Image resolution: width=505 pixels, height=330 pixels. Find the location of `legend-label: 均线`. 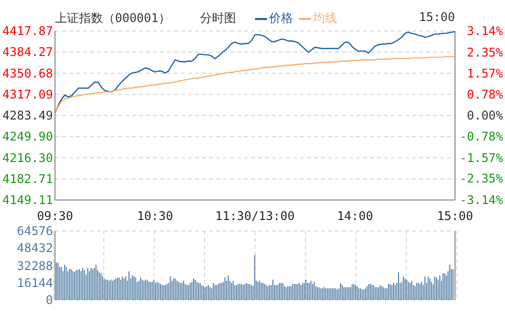

legend-label: 均线 is located at coordinates (324, 18).